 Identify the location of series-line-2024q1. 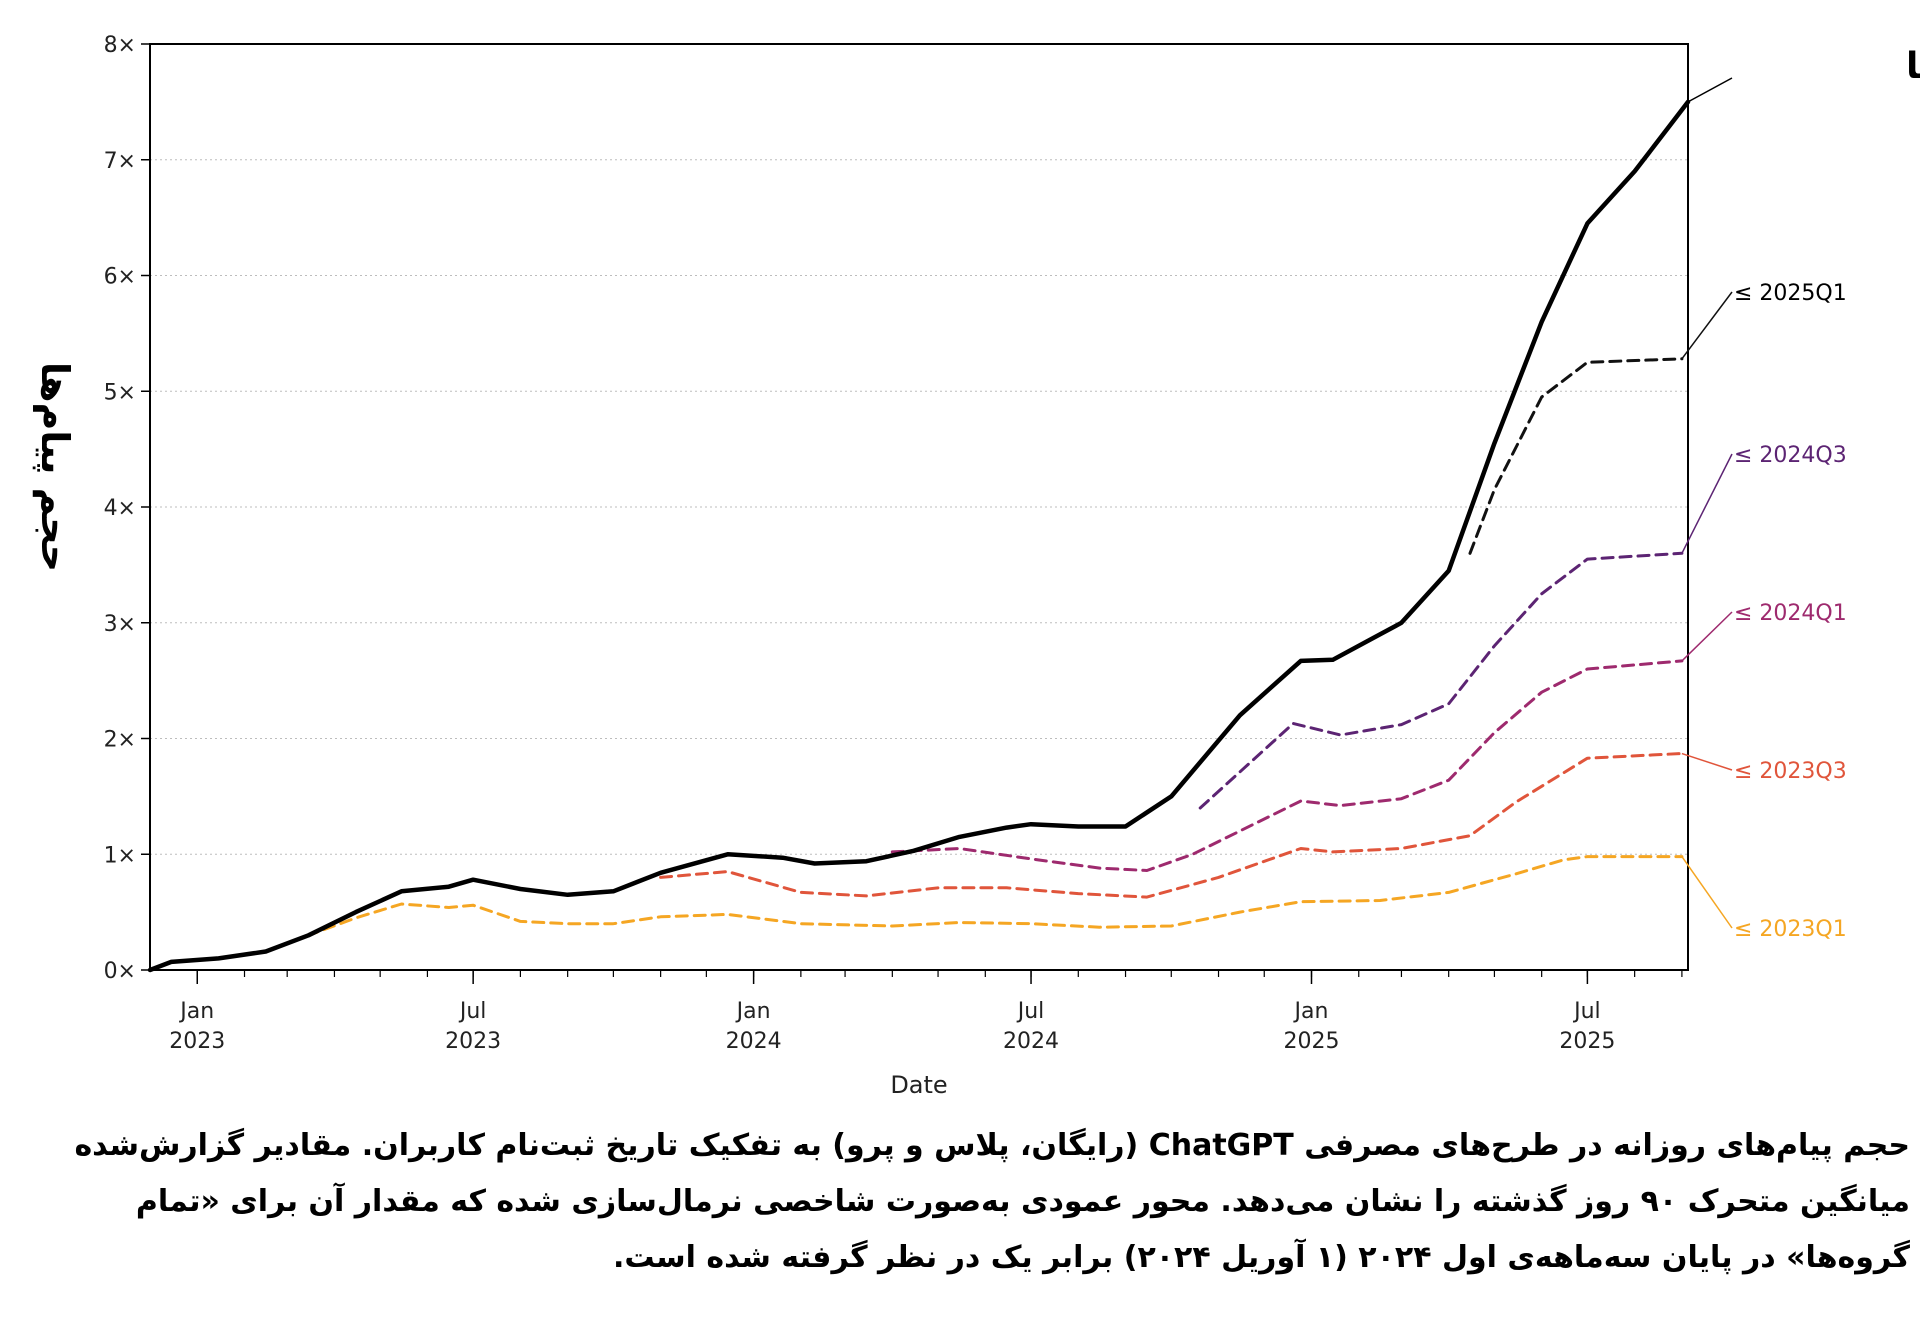
(1287, 765).